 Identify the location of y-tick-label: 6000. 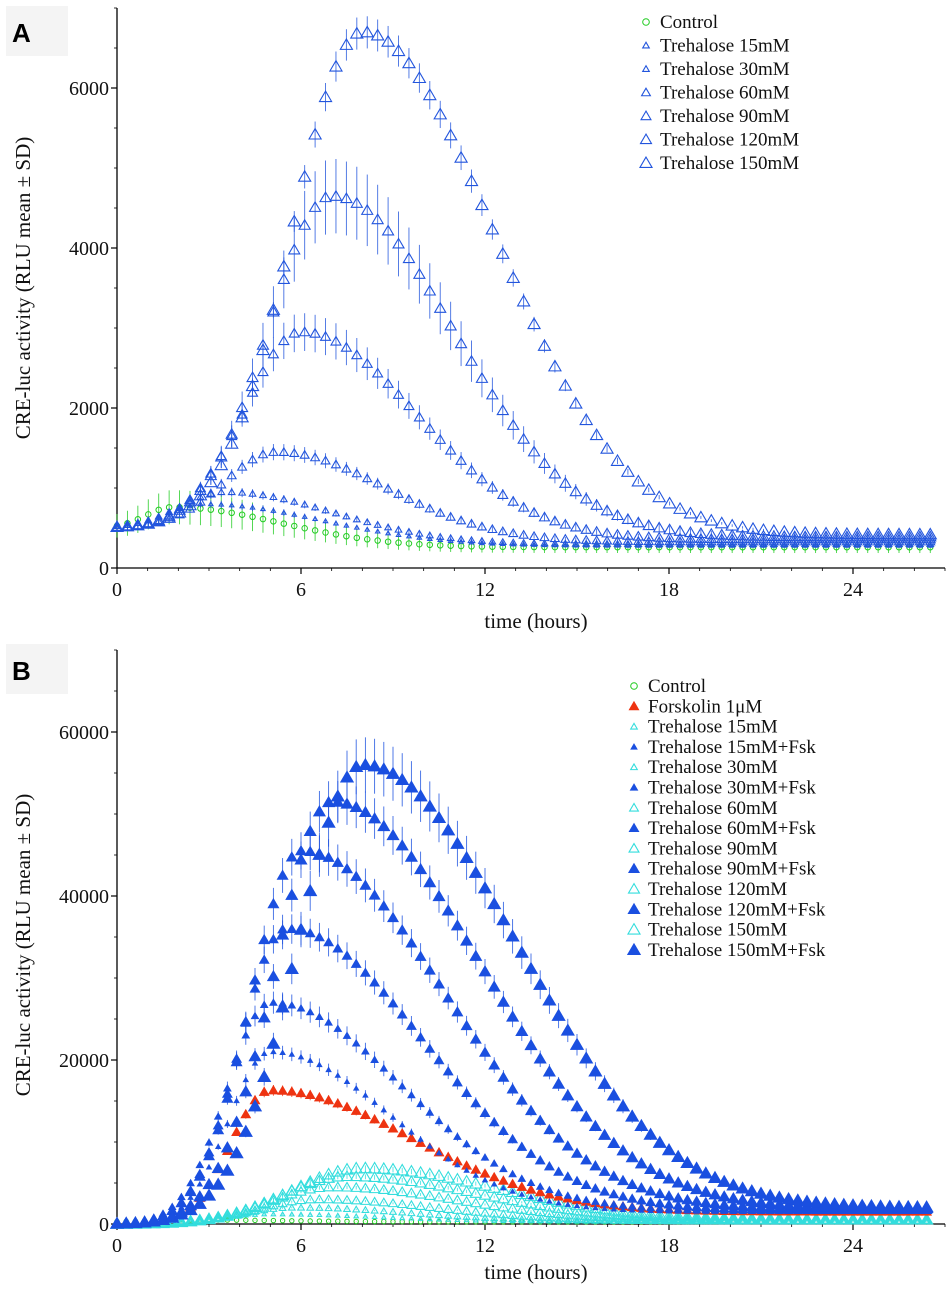
(89, 89).